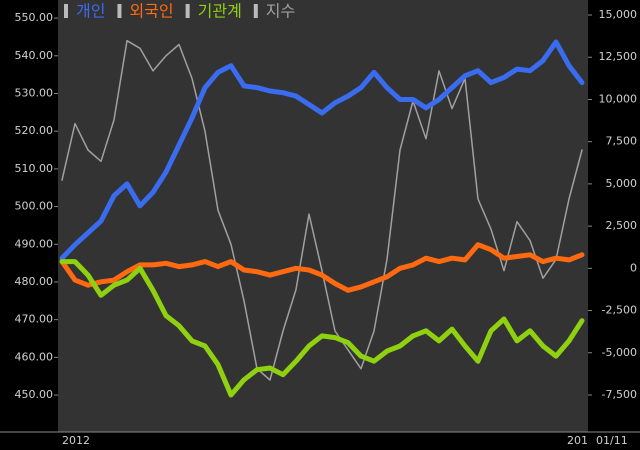 The height and width of the screenshot is (450, 640). What do you see at coordinates (612, 440) in the screenshot?
I see `date-label: 01/11` at bounding box center [612, 440].